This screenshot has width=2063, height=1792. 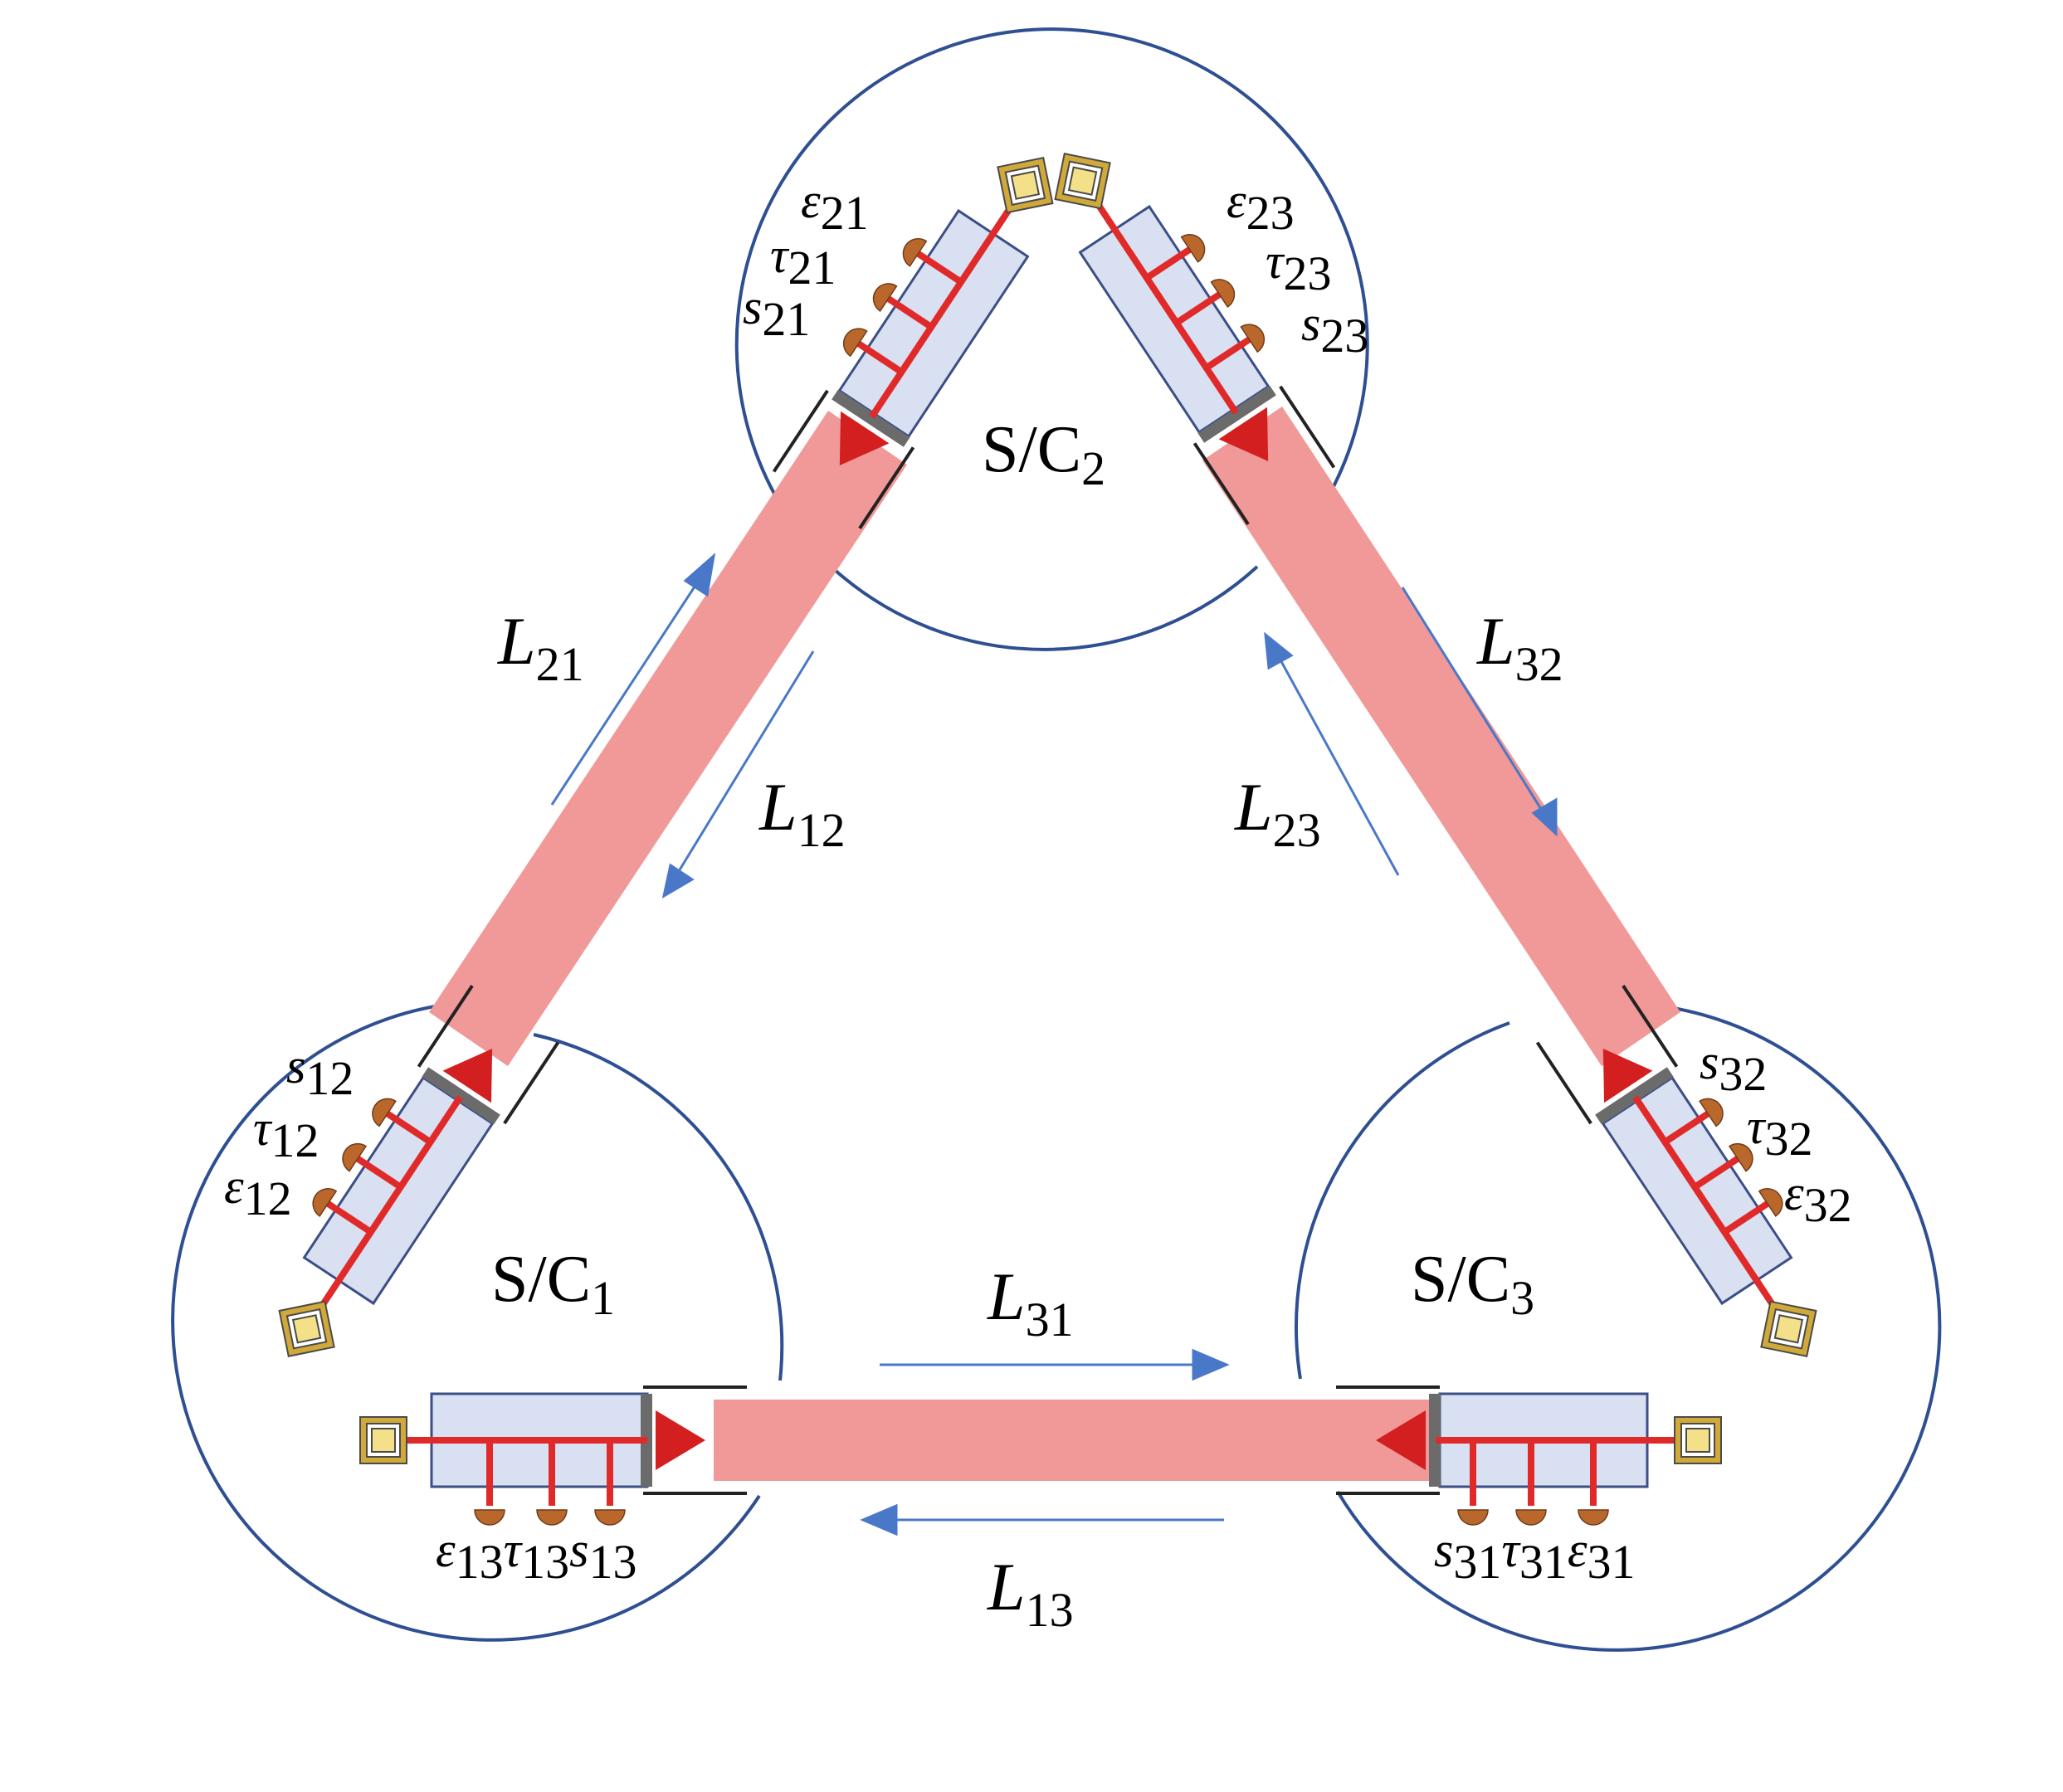 What do you see at coordinates (553, 1284) in the screenshot?
I see `sc1-label: S/C1` at bounding box center [553, 1284].